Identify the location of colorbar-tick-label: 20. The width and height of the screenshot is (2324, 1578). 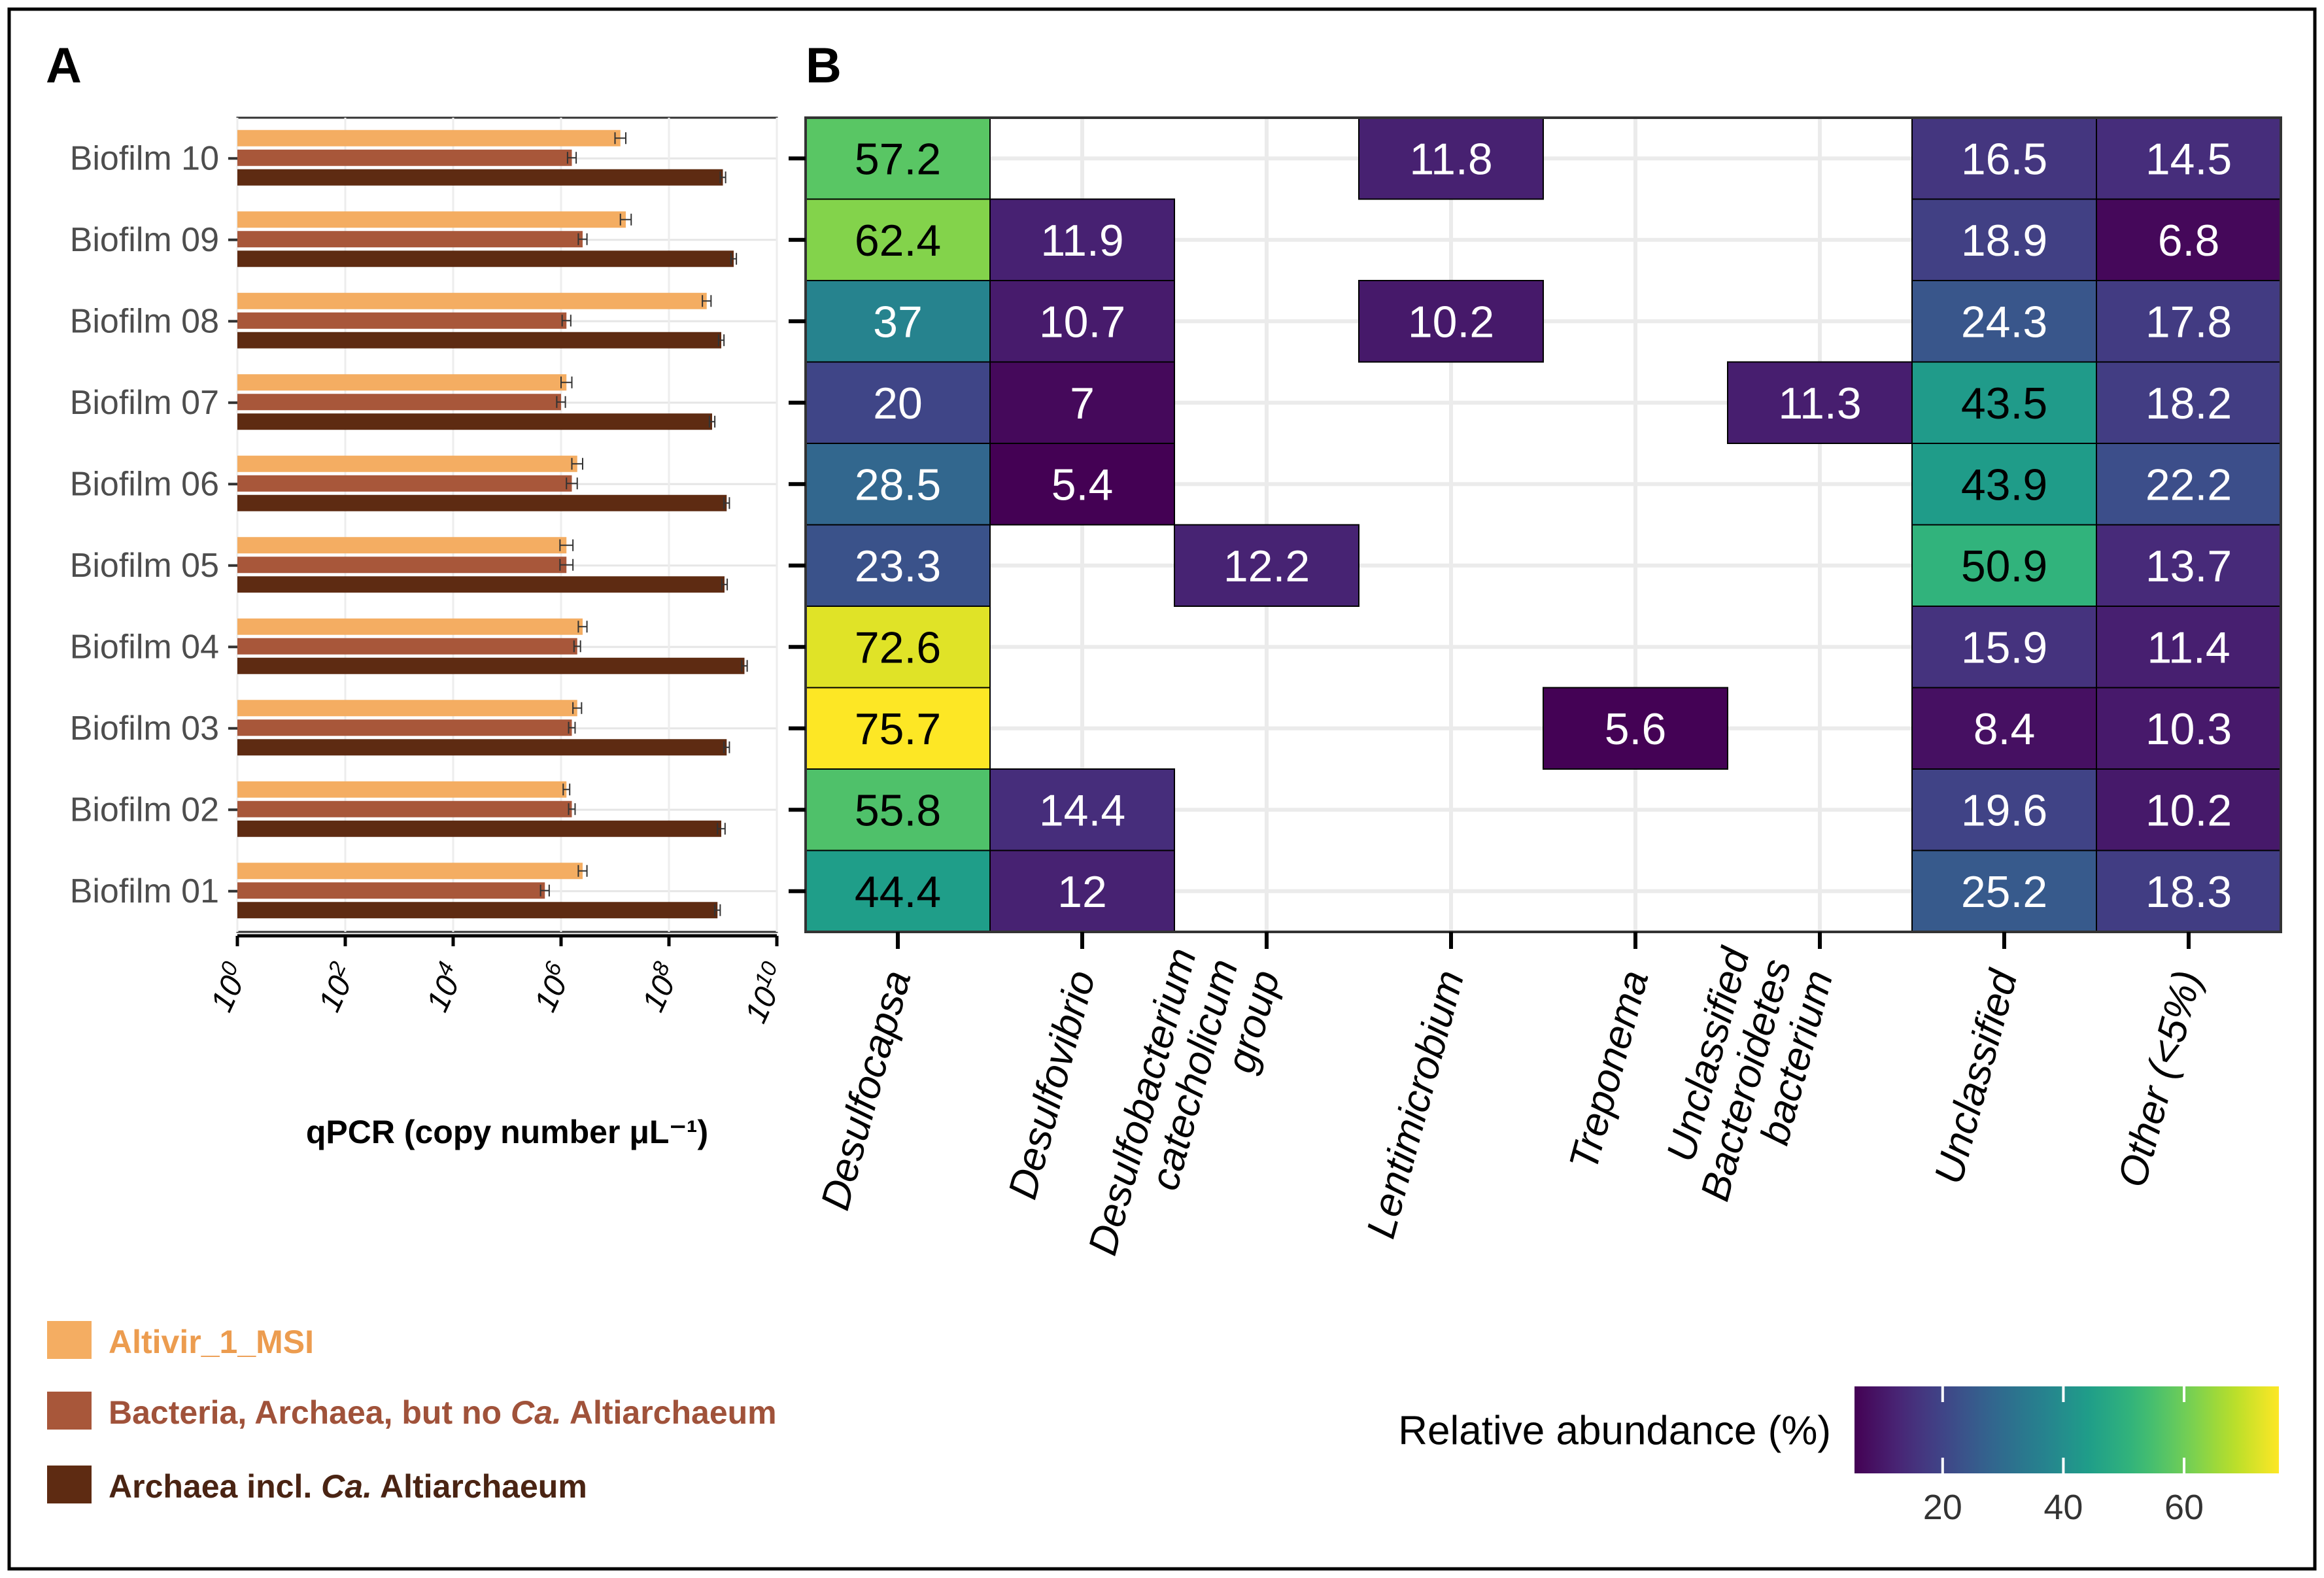
(1942, 1507).